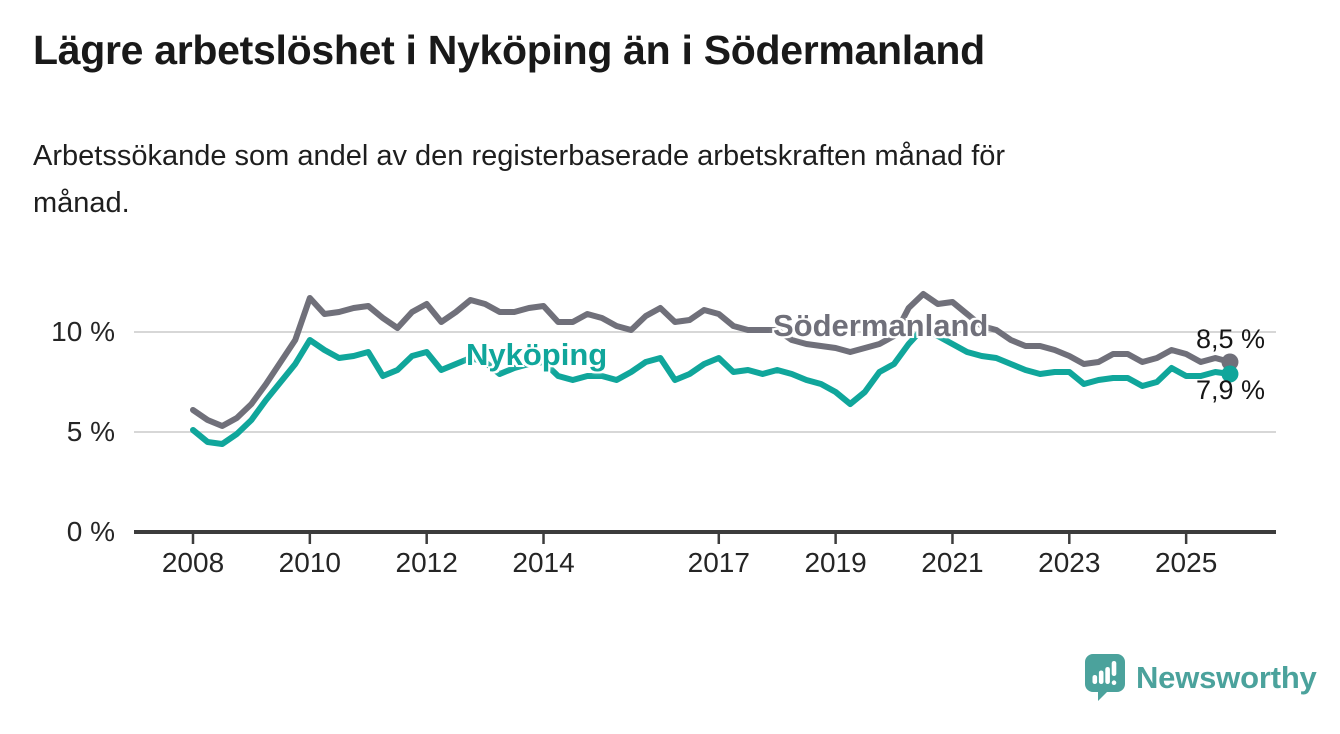 The width and height of the screenshot is (1340, 734). What do you see at coordinates (1231, 339) in the screenshot?
I see `end-value-label-sodermanland: 8,5 %` at bounding box center [1231, 339].